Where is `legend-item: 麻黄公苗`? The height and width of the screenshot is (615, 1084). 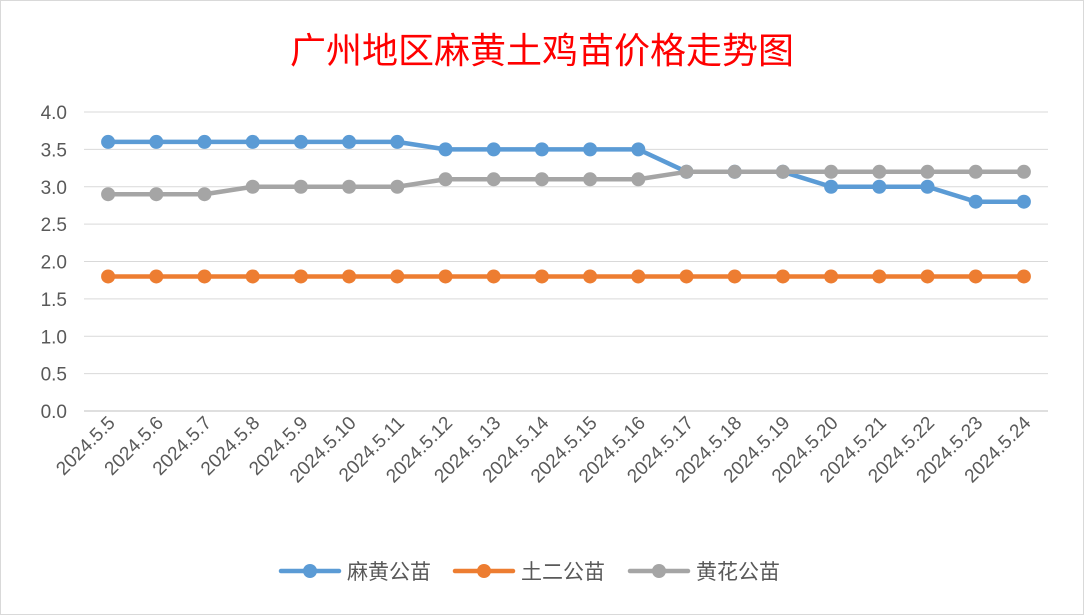 legend-item: 麻黄公苗 is located at coordinates (354, 572).